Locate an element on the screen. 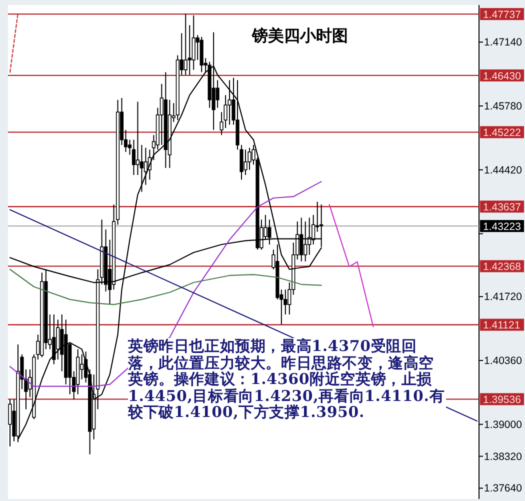  title: 镑美四小时图 is located at coordinates (300, 35).